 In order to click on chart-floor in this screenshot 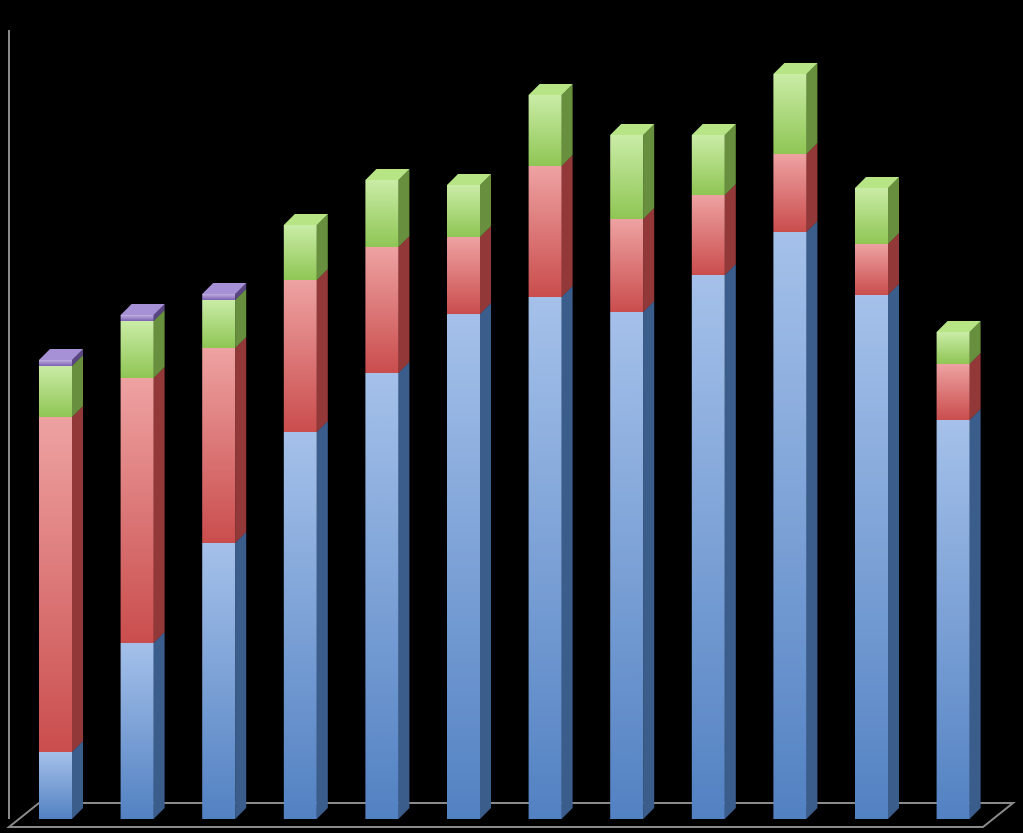, I will do `click(511, 815)`.